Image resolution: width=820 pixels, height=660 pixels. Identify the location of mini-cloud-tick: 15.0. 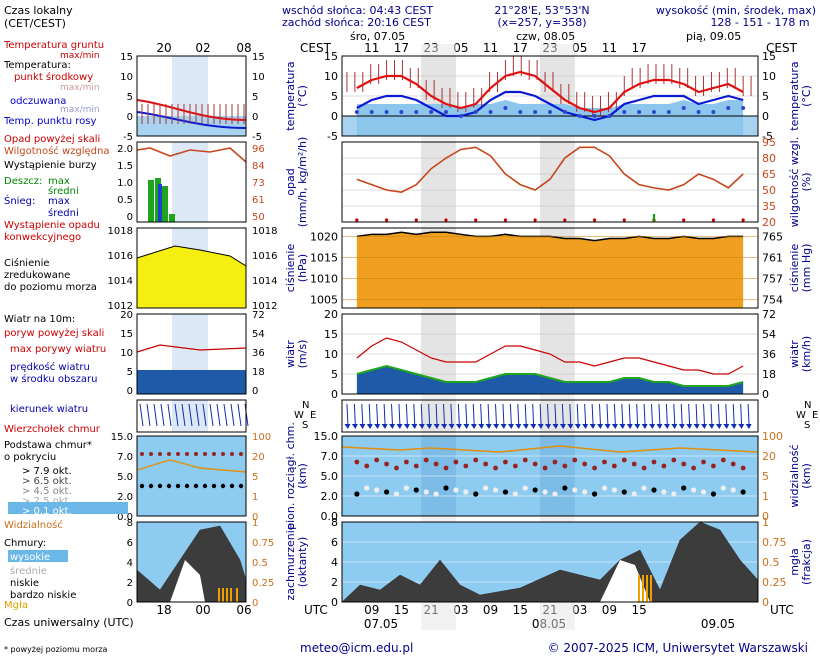
(122, 437).